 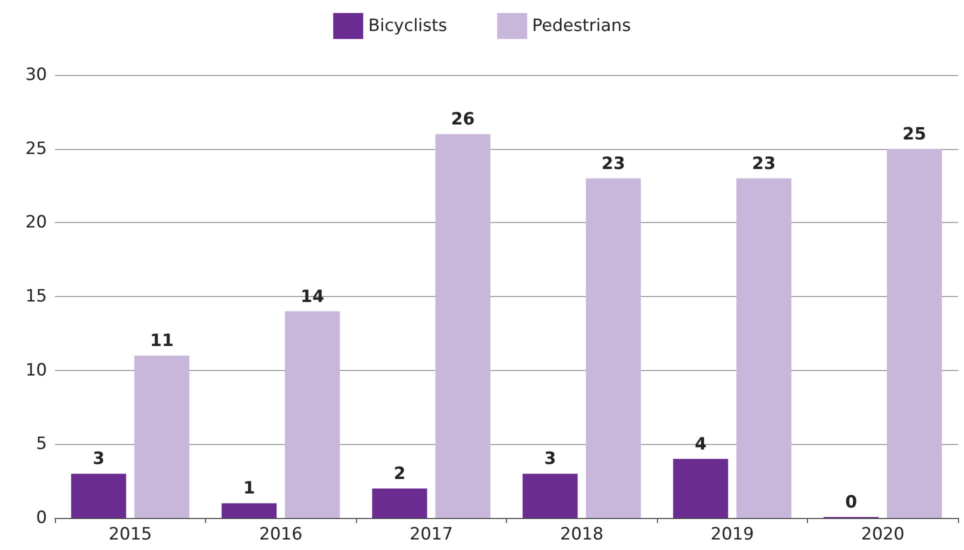 I want to click on data-label: 25, so click(x=914, y=134).